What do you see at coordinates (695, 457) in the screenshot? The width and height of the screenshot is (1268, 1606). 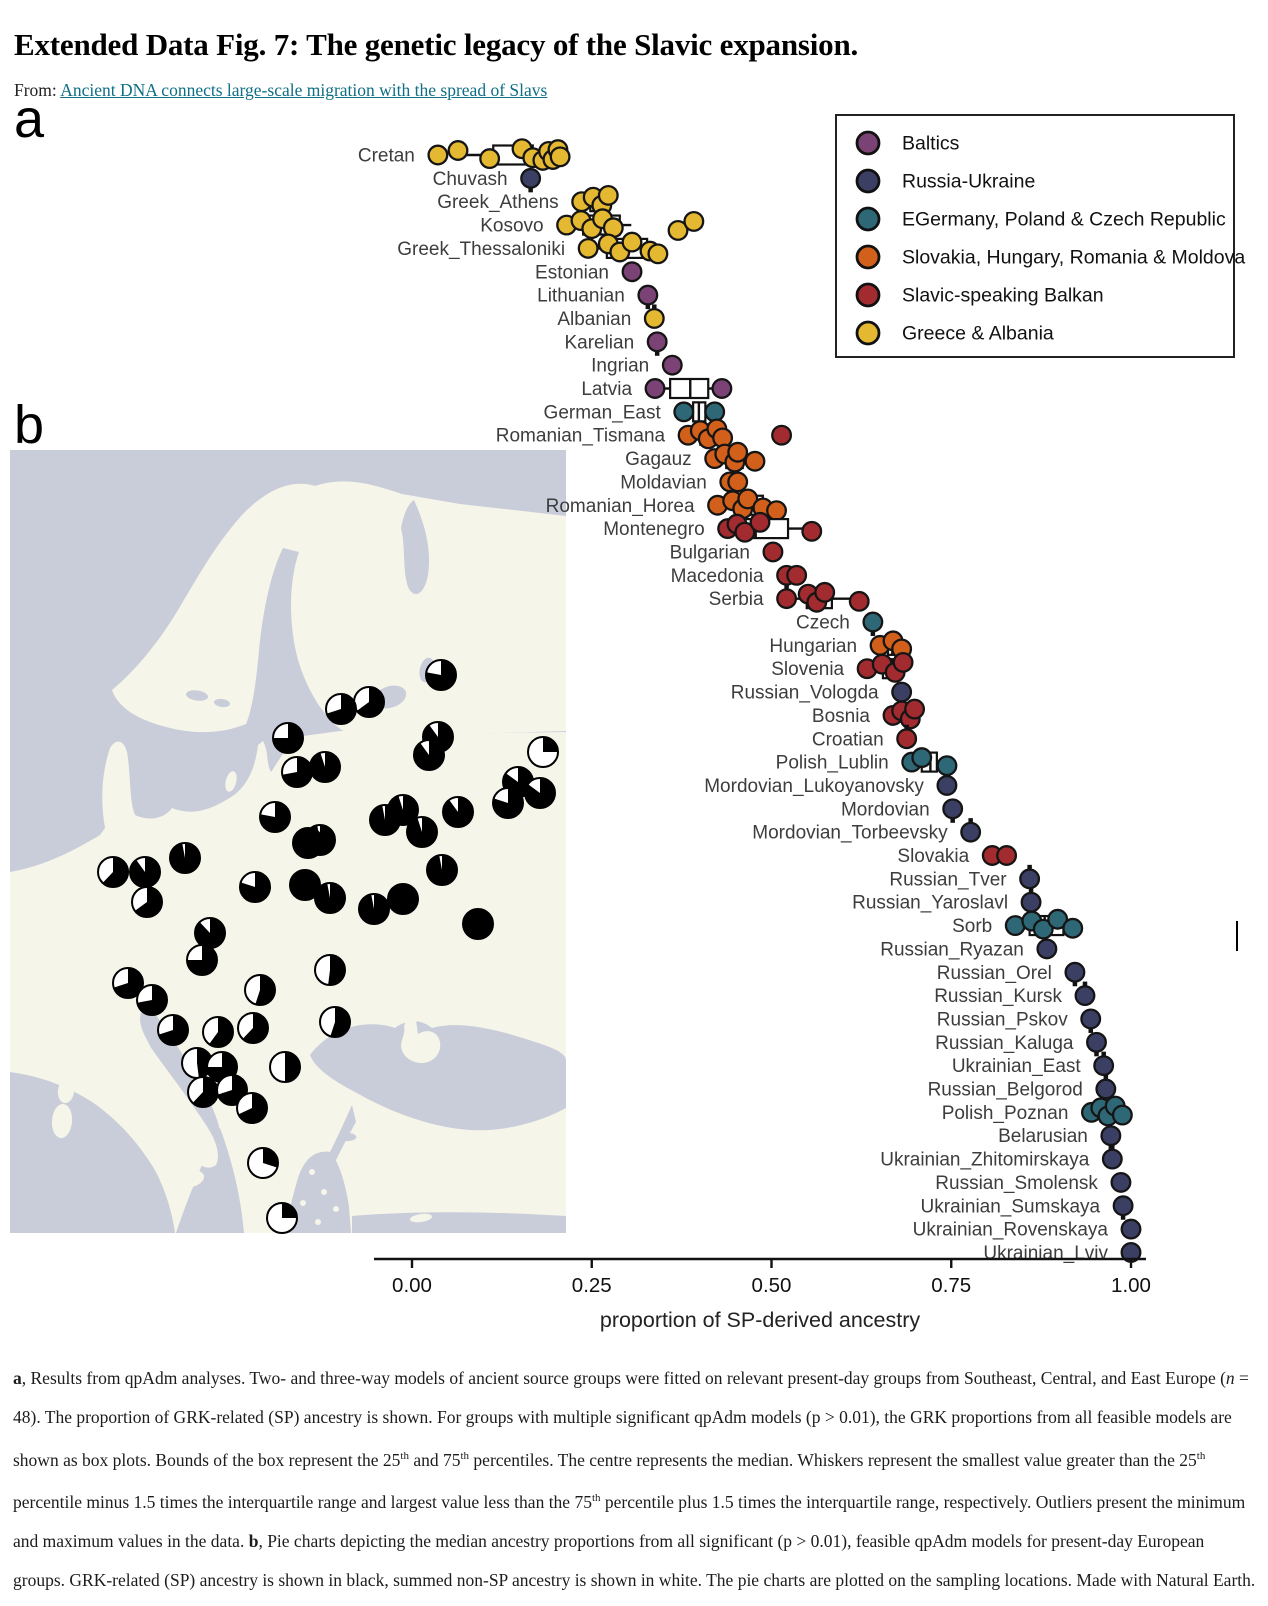 I see `plot-row-Gagauz: Gagauz` at bounding box center [695, 457].